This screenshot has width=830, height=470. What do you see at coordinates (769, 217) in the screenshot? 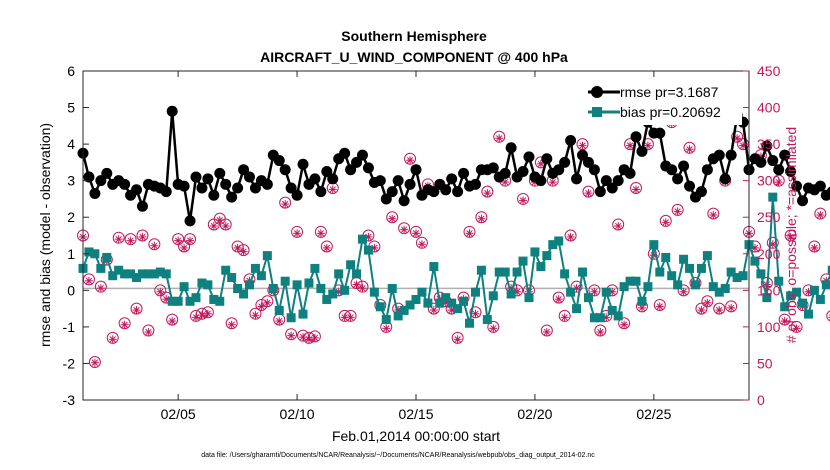
I see `y-right-tick-label: 250` at bounding box center [769, 217].